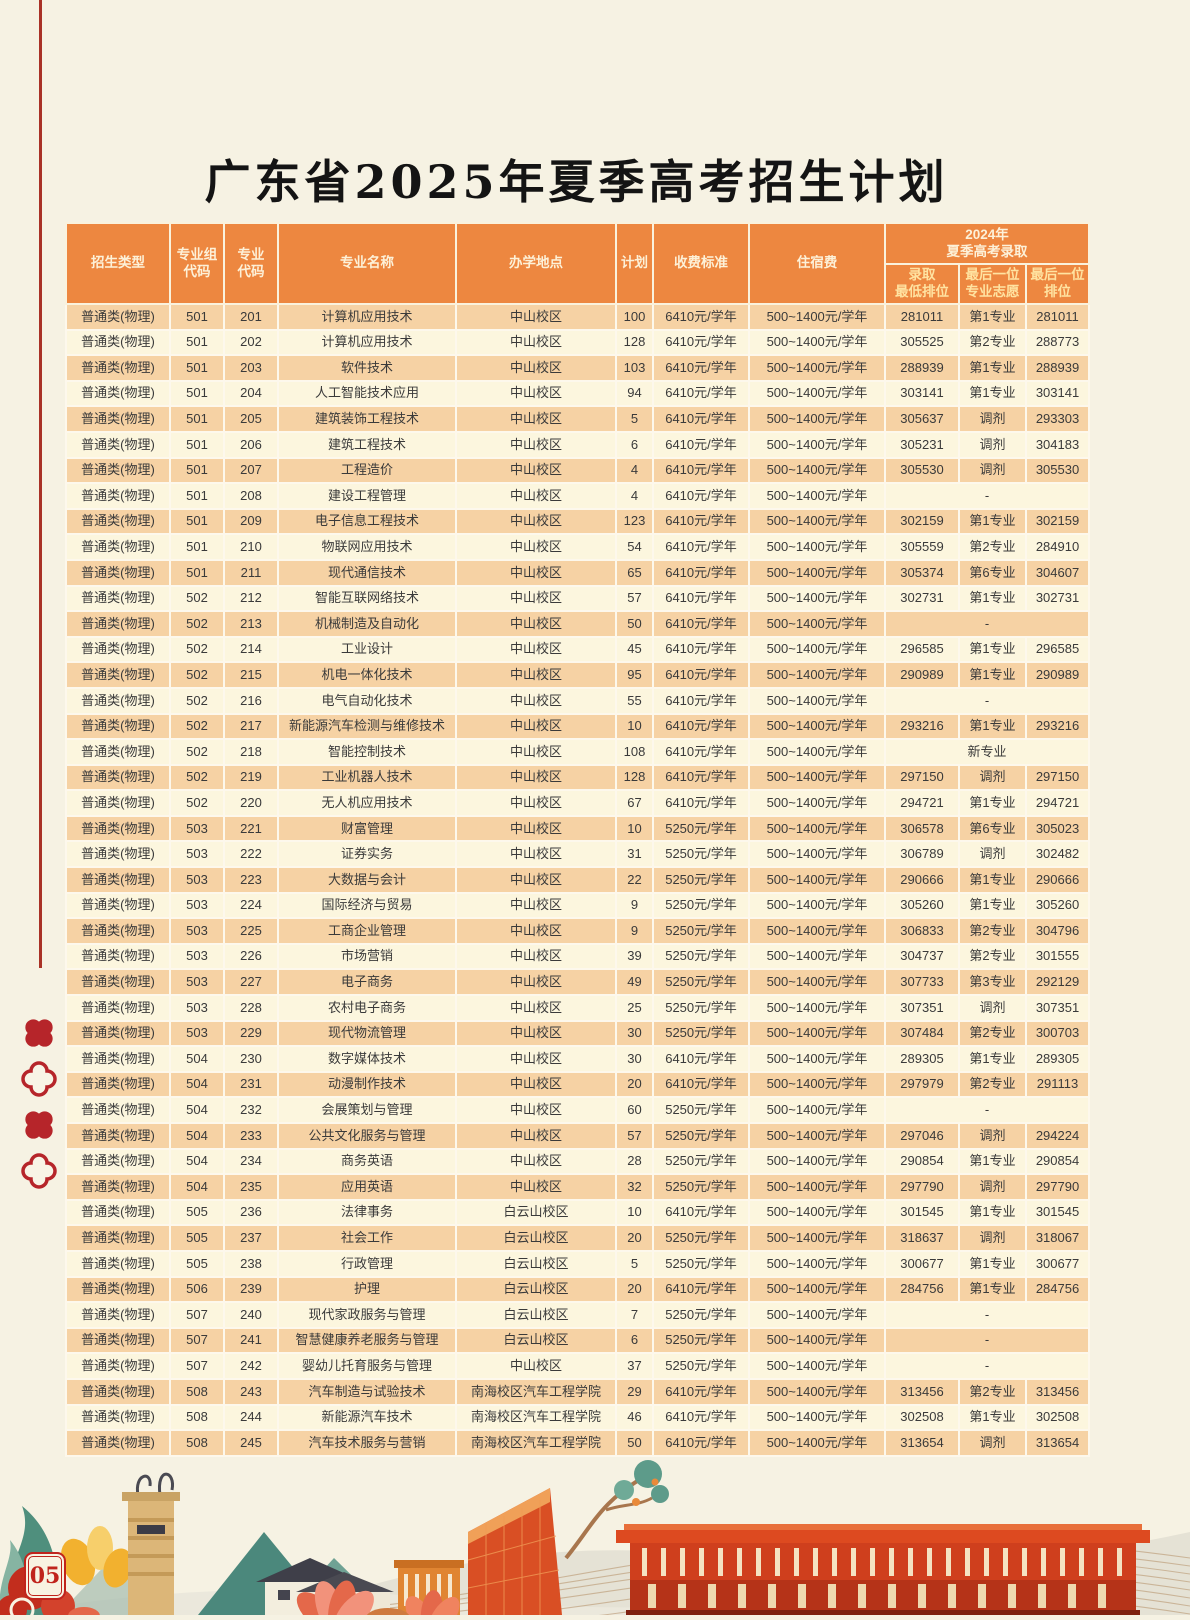 Image resolution: width=1190 pixels, height=1620 pixels. I want to click on cell-major-name: 商务英语, so click(367, 1161).